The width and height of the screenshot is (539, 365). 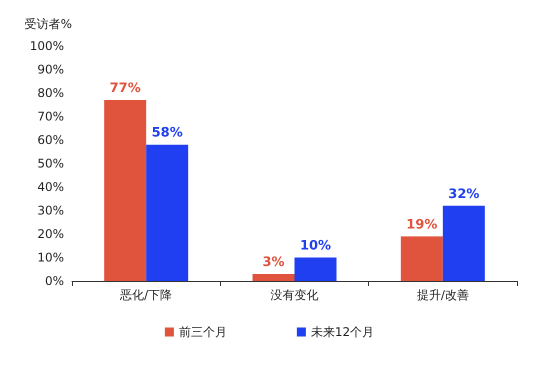 What do you see at coordinates (273, 262) in the screenshot?
I see `data-label: 3%` at bounding box center [273, 262].